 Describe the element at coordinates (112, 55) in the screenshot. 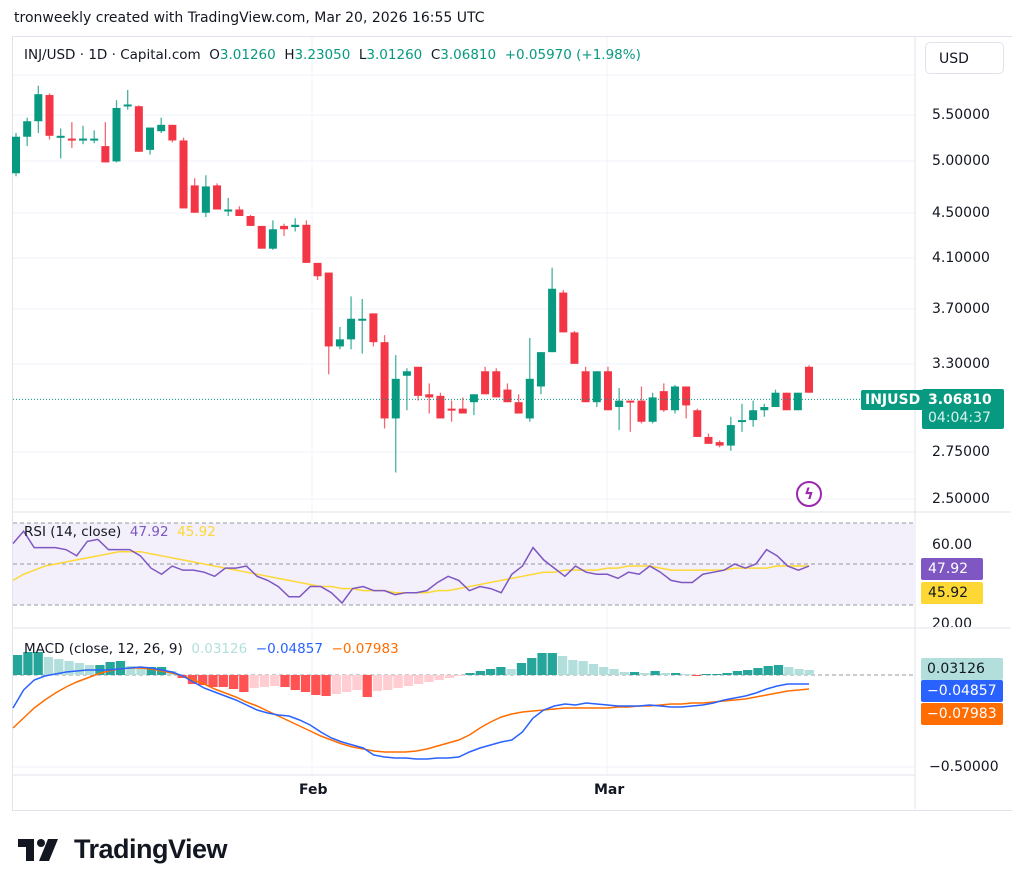

I see `symbol-label: INJ/USD · 1D · Capital.com` at that location.